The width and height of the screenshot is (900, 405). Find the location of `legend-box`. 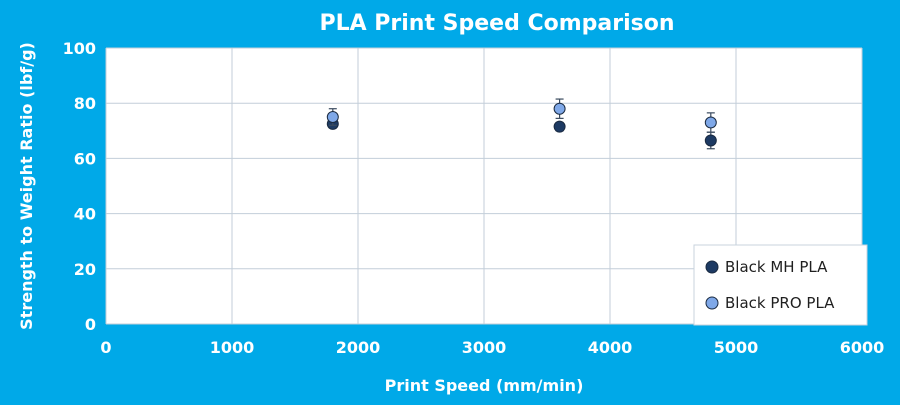

legend-box is located at coordinates (780, 285).